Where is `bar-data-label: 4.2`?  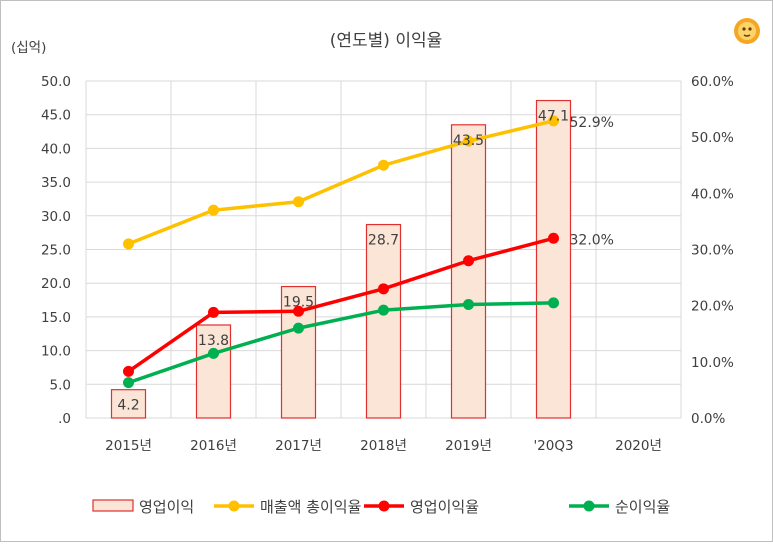 bar-data-label: 4.2 is located at coordinates (128, 406).